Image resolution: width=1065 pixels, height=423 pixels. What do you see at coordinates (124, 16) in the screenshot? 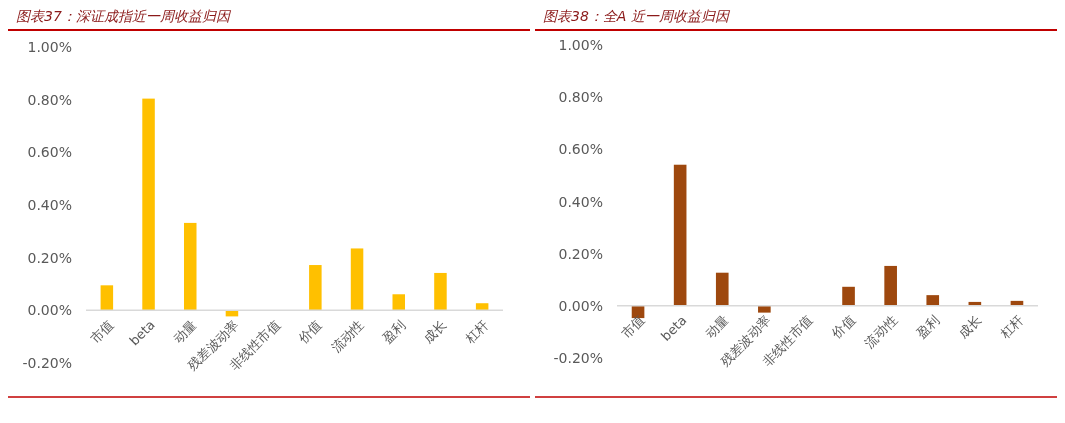
I see `chart-title: 图表37：深证成指近一周收益归因` at bounding box center [124, 16].